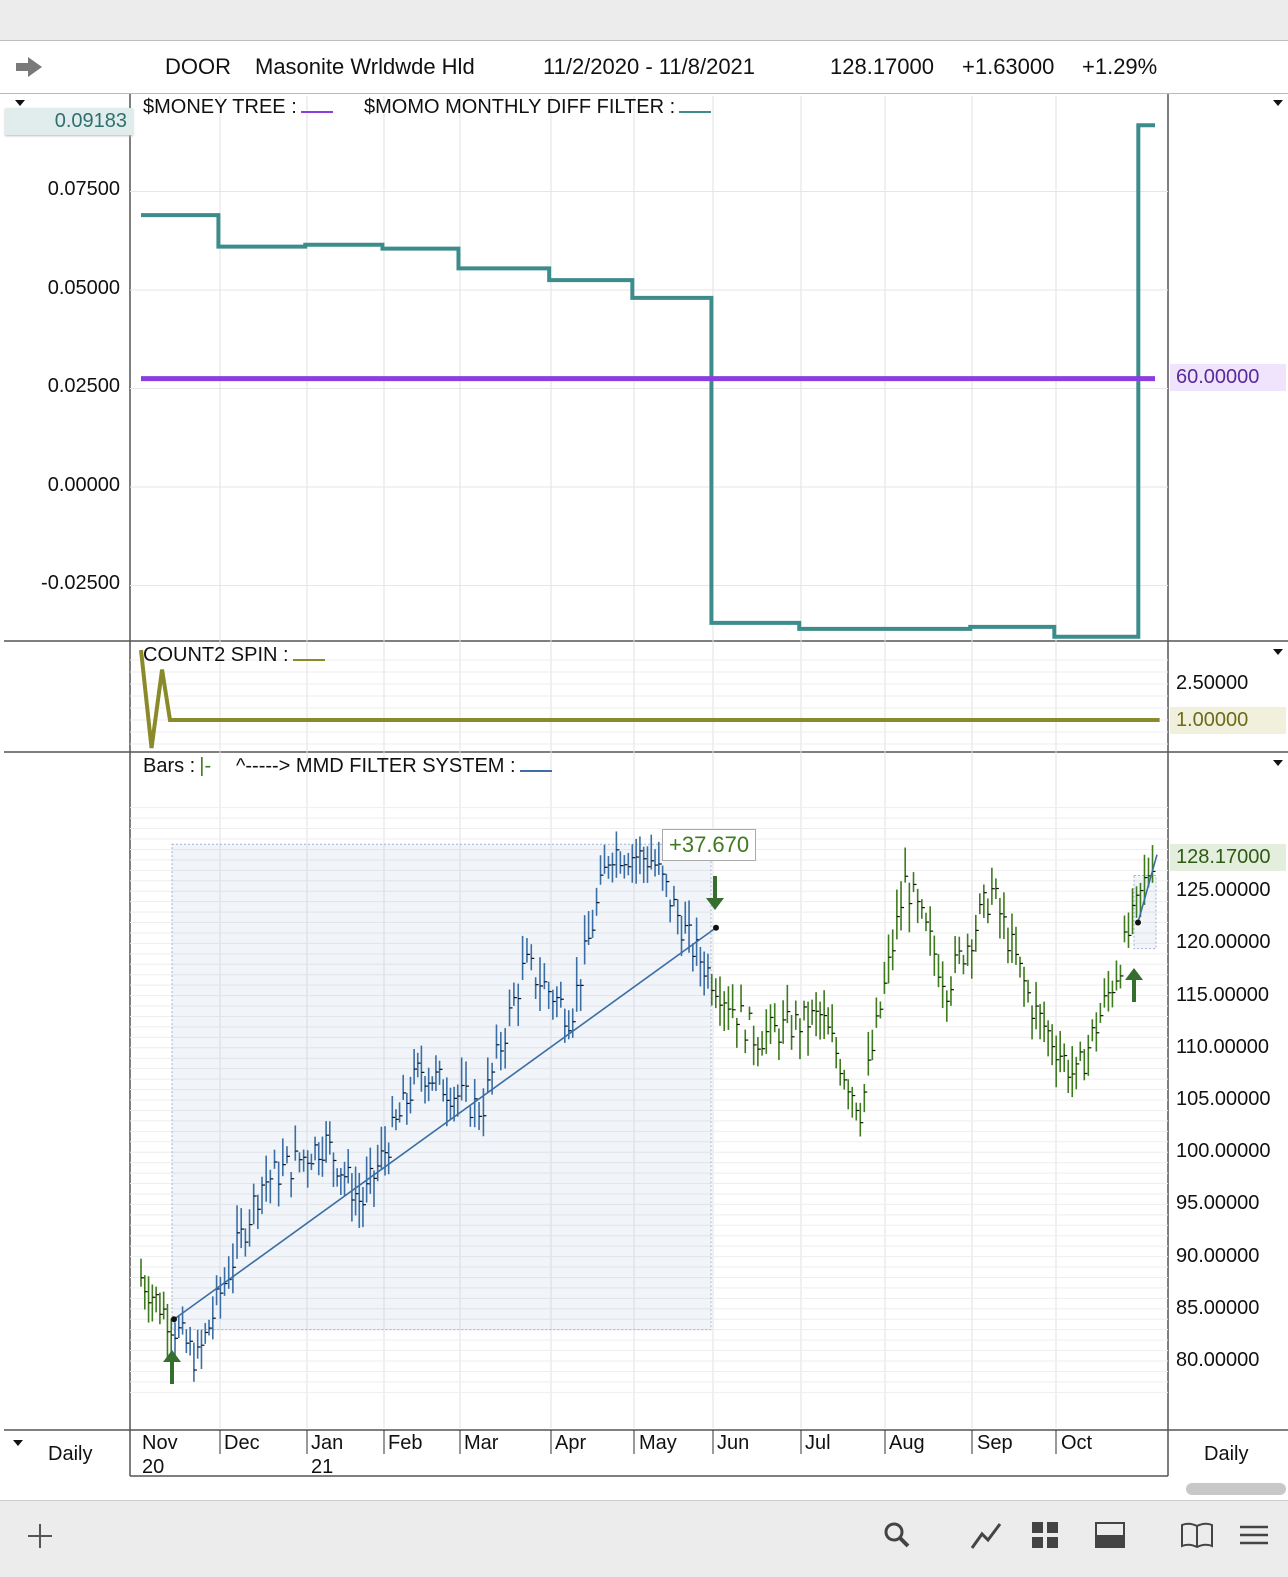 The image size is (1288, 1577). What do you see at coordinates (1278, 763) in the screenshot?
I see `panel3-menu-icon` at bounding box center [1278, 763].